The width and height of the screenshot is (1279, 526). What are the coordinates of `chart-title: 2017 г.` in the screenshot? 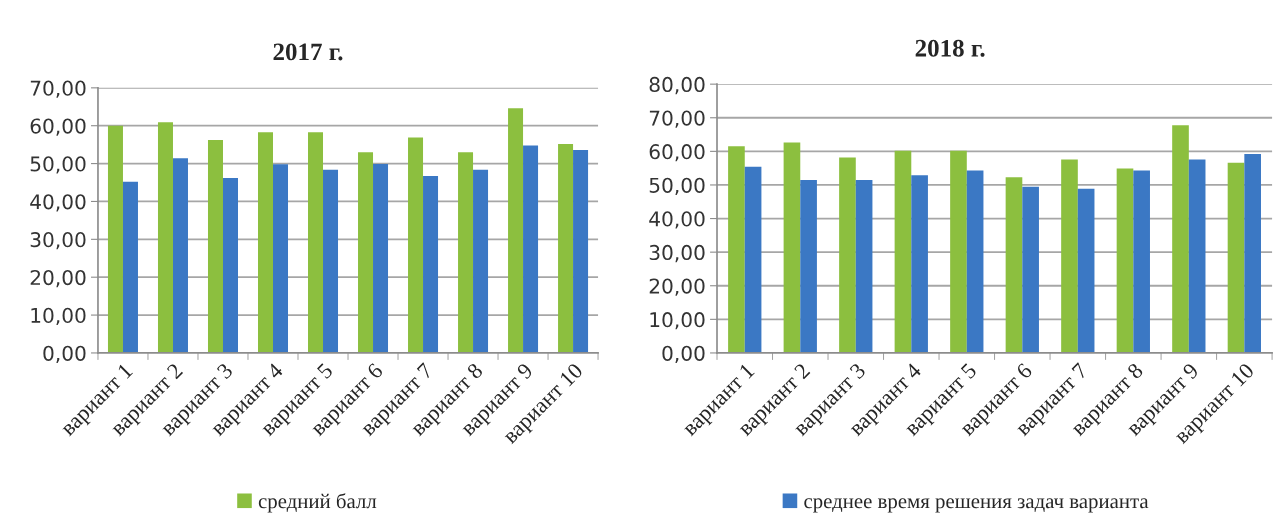 It's located at (308, 52).